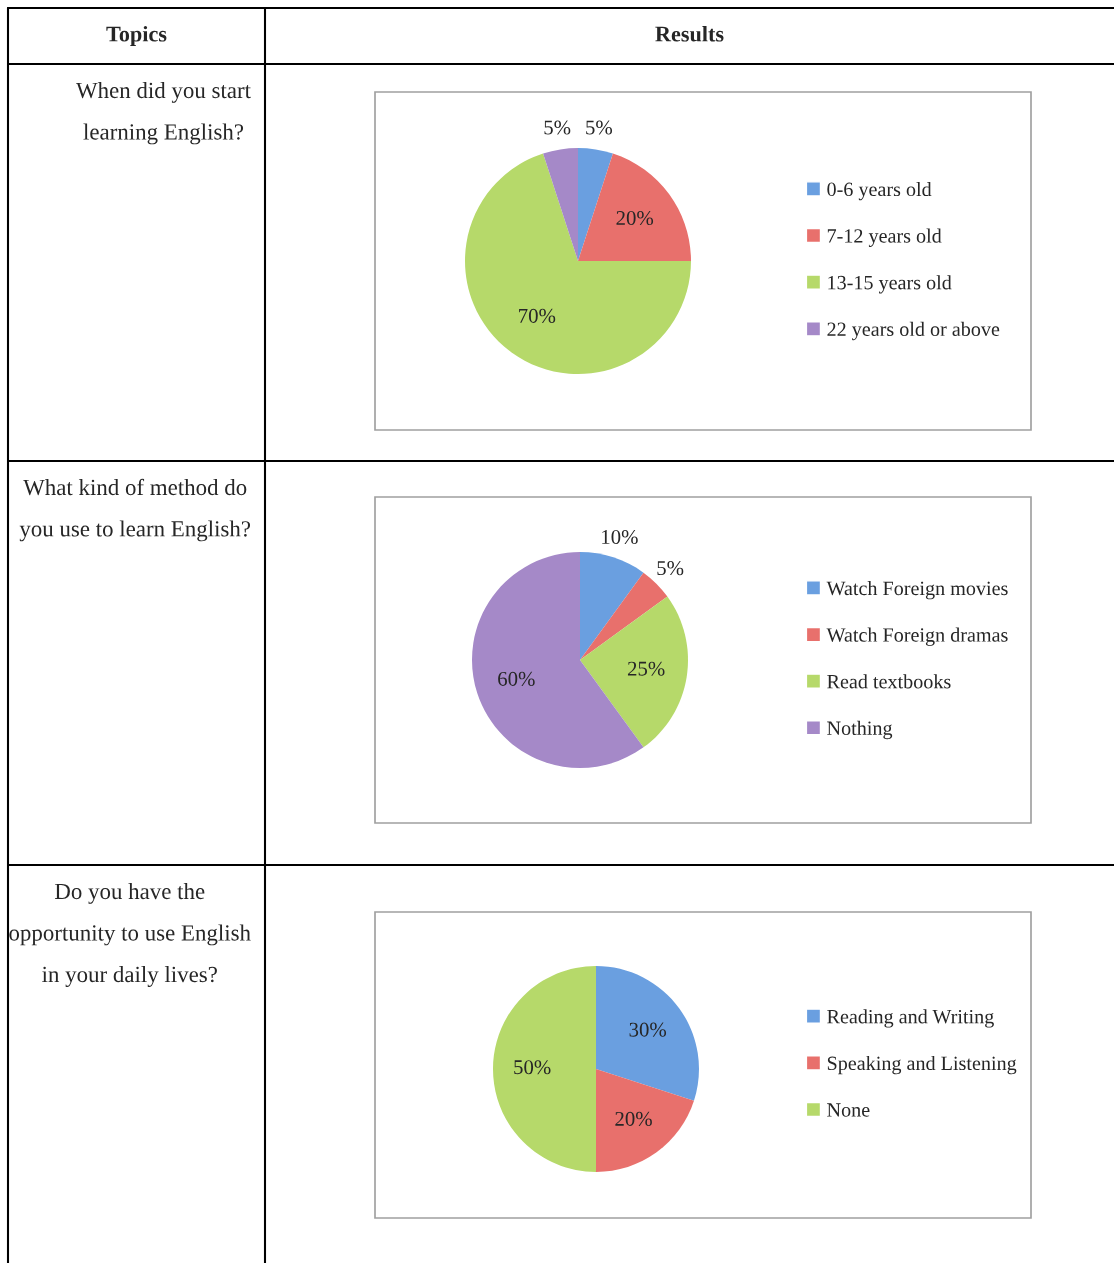  I want to click on data-label: 30%, so click(648, 1029).